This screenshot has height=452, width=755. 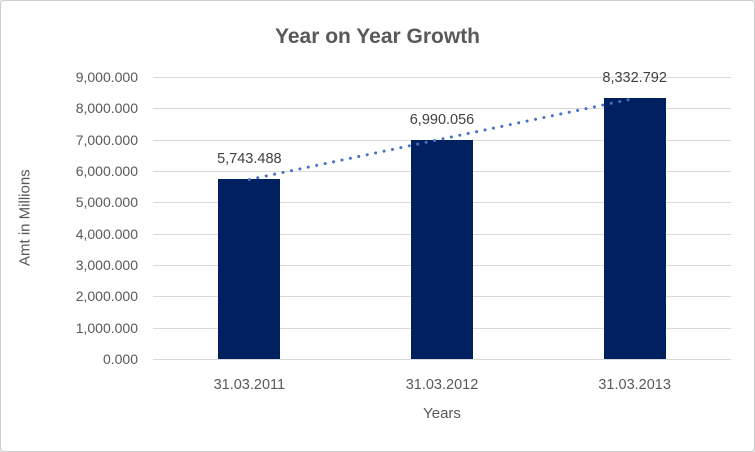 What do you see at coordinates (106, 296) in the screenshot?
I see `y-tick-label: 2,000.000` at bounding box center [106, 296].